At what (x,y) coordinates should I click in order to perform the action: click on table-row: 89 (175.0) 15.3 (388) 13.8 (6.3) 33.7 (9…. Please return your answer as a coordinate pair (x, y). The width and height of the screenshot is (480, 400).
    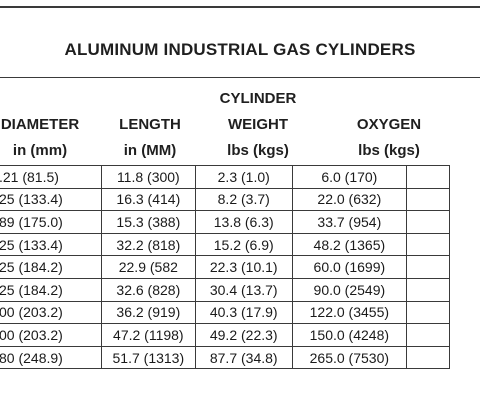
    Looking at the image, I should click on (225, 222).